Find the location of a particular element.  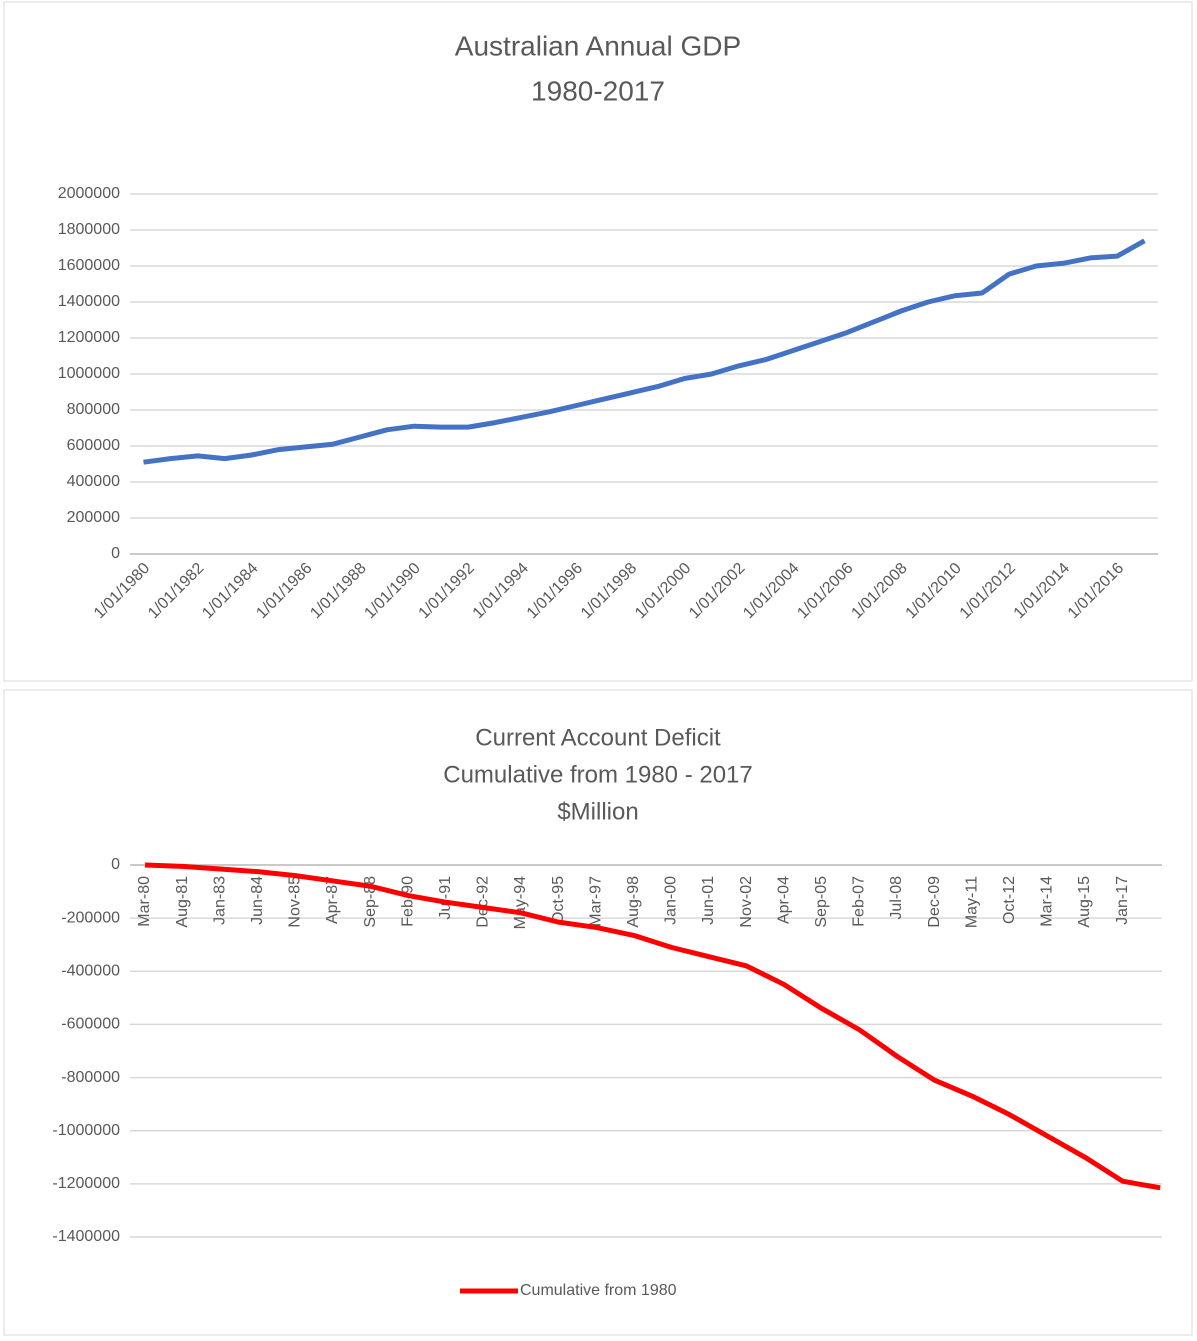

y-tick-label: -1400000 is located at coordinates (86, 1236).